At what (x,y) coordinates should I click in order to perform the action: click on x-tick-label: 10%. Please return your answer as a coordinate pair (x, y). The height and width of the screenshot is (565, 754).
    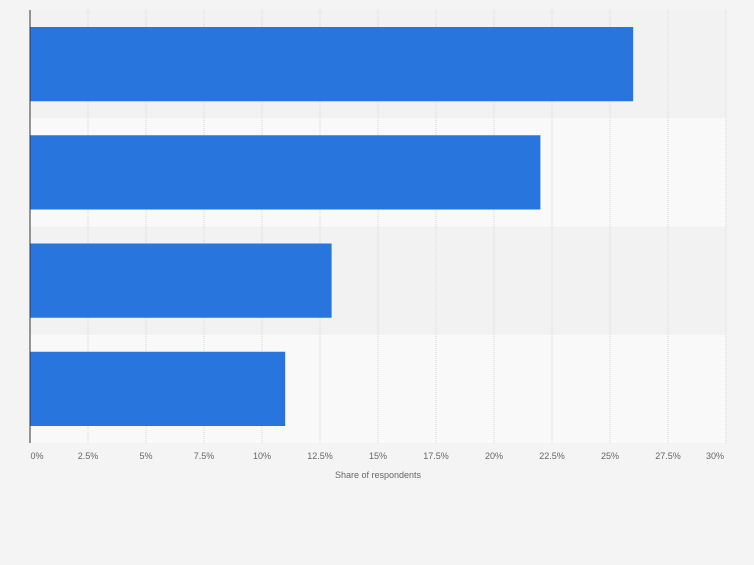
    Looking at the image, I should click on (262, 456).